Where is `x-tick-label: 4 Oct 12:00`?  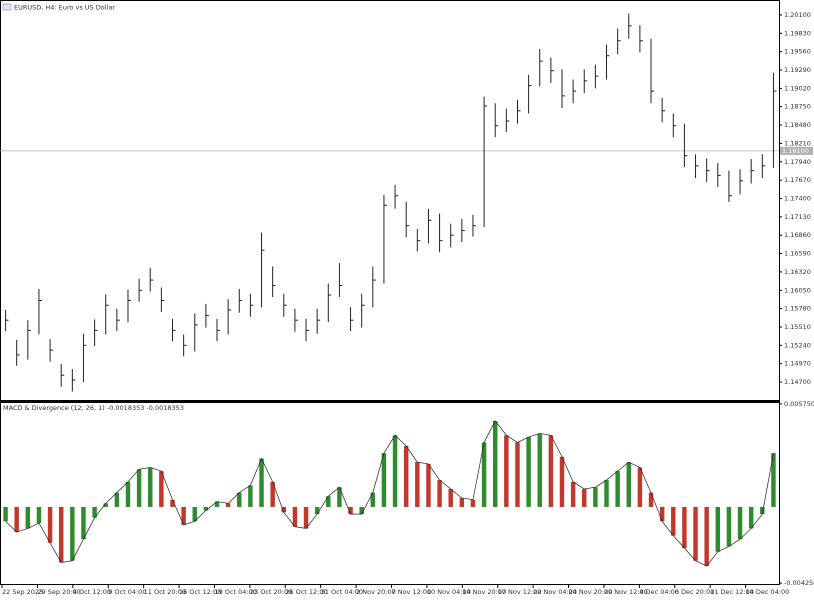 x-tick-label: 4 Oct 12:00 is located at coordinates (92, 592).